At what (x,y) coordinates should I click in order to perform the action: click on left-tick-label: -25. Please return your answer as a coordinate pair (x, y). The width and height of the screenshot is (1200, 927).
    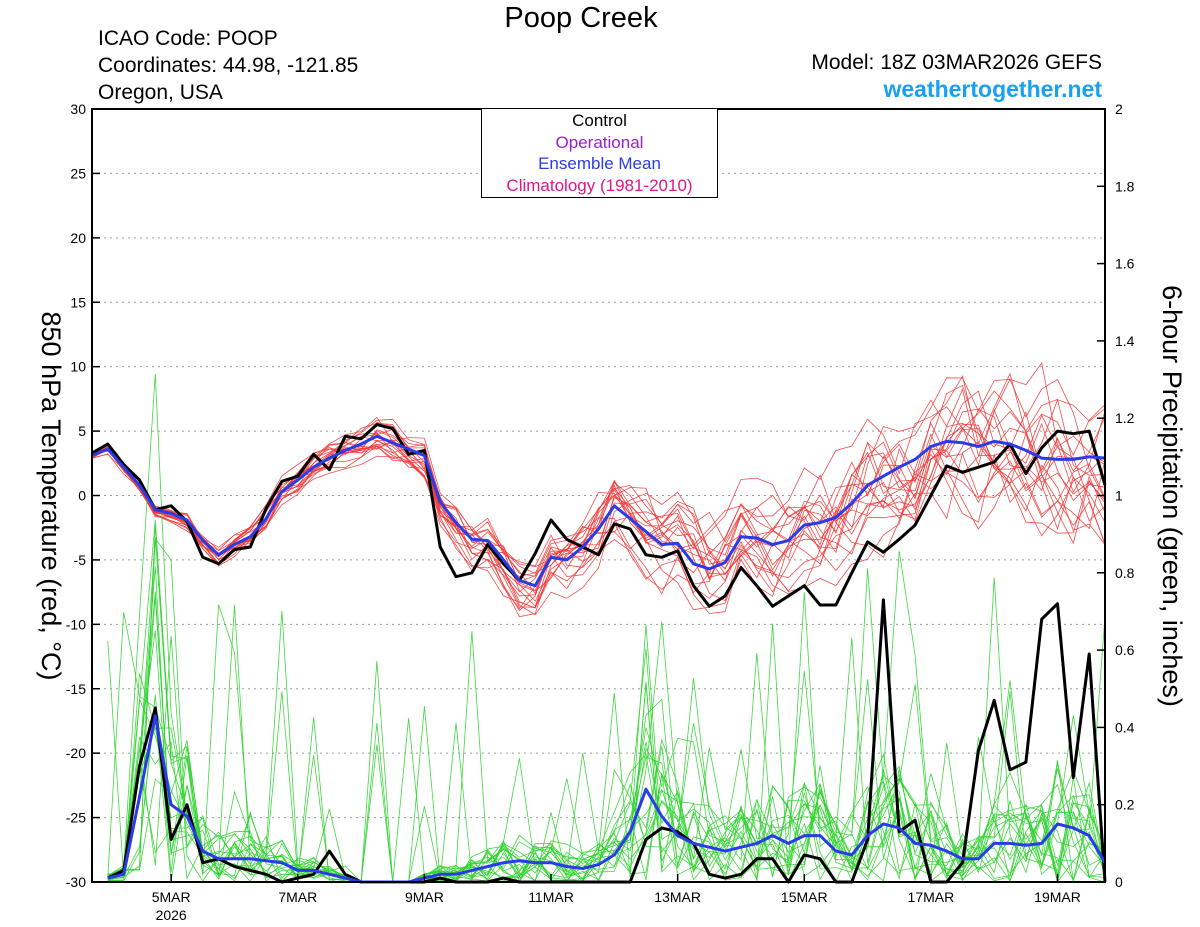
    Looking at the image, I should click on (76, 818).